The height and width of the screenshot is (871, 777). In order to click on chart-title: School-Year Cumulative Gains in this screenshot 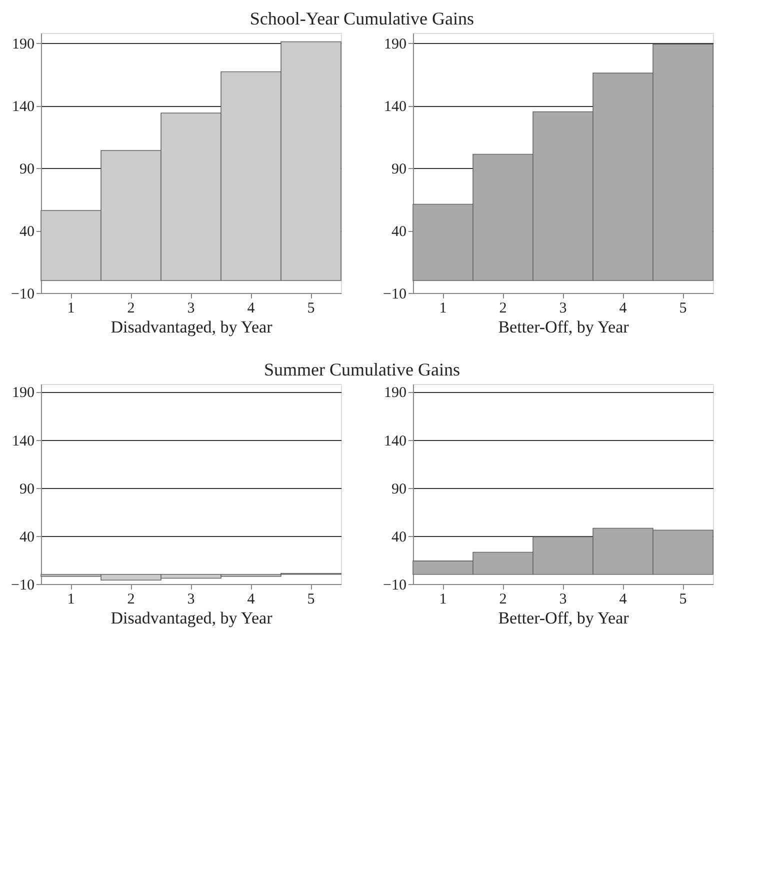, I will do `click(362, 18)`.